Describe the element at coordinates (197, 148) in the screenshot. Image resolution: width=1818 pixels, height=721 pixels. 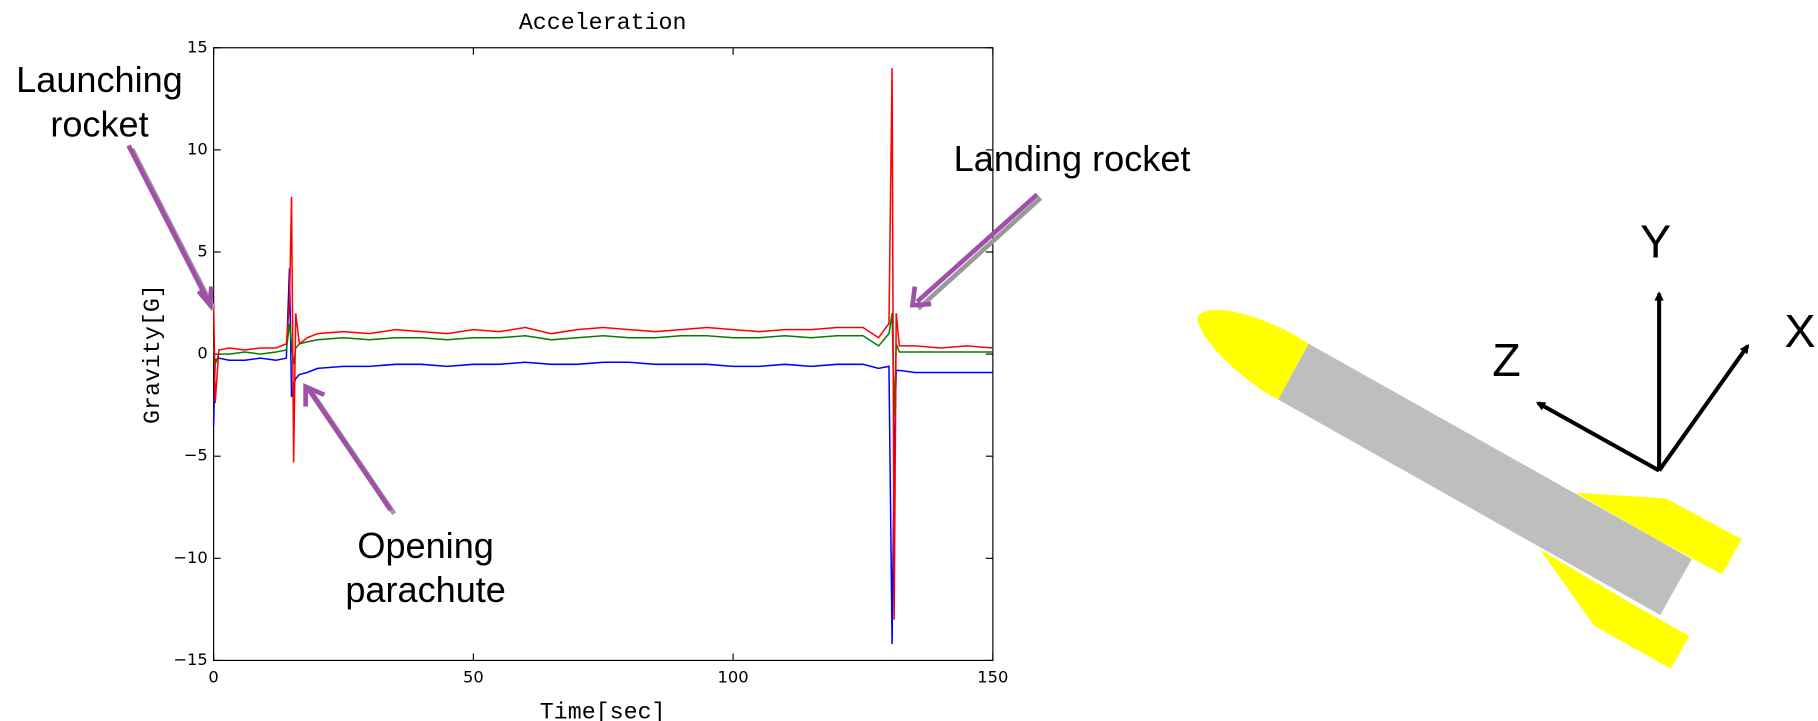
I see `y-tick-label: 10` at that location.